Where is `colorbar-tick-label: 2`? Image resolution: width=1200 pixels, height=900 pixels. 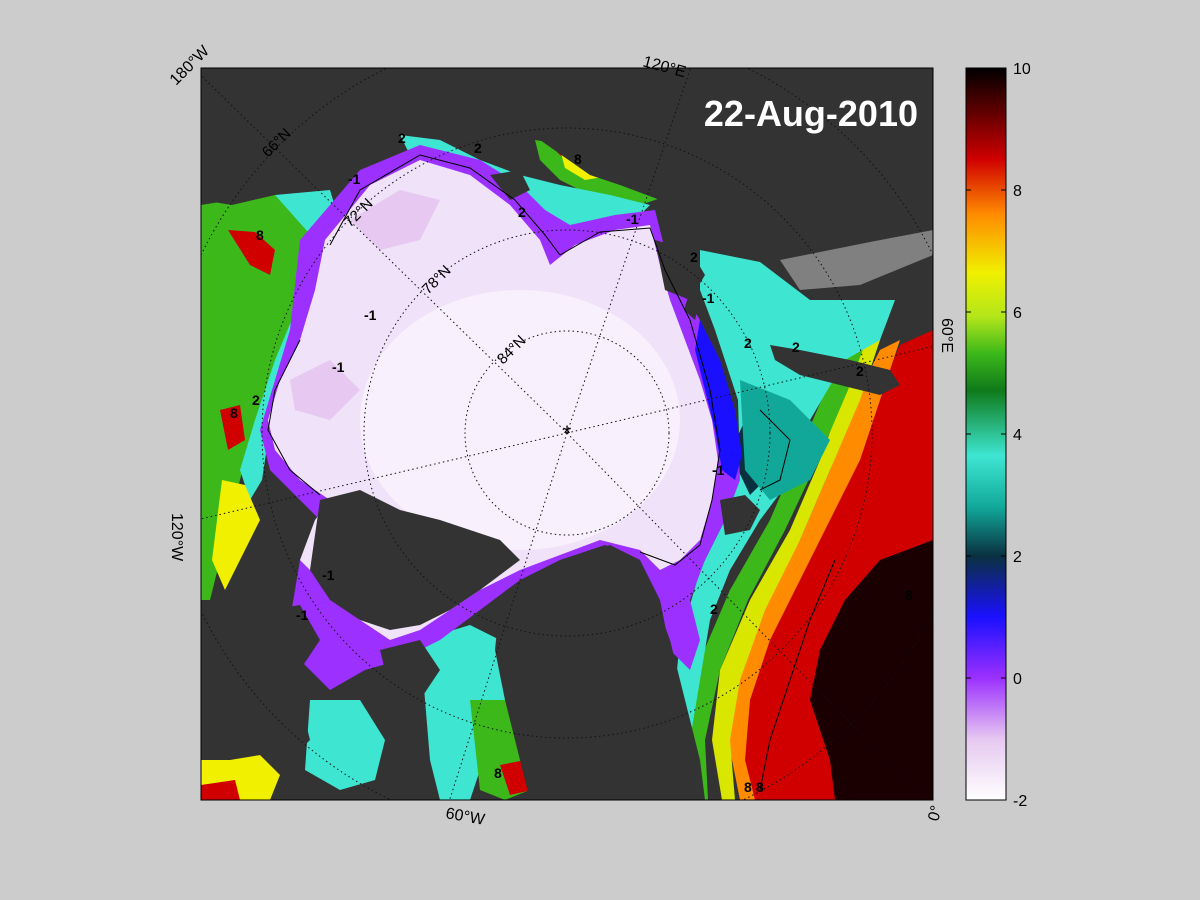 colorbar-tick-label: 2 is located at coordinates (1017, 557).